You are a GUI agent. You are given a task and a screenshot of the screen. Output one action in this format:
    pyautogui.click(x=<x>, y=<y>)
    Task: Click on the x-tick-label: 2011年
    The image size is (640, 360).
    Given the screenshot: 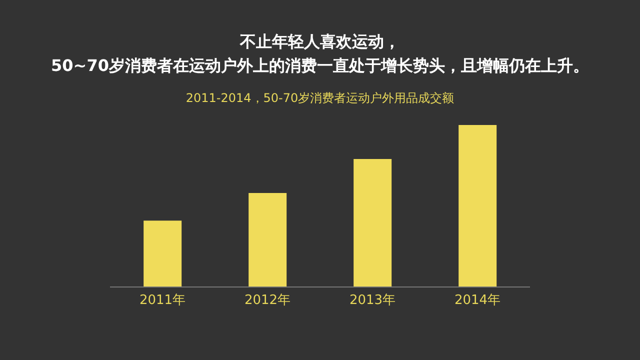 What is the action you would take?
    pyautogui.click(x=162, y=300)
    